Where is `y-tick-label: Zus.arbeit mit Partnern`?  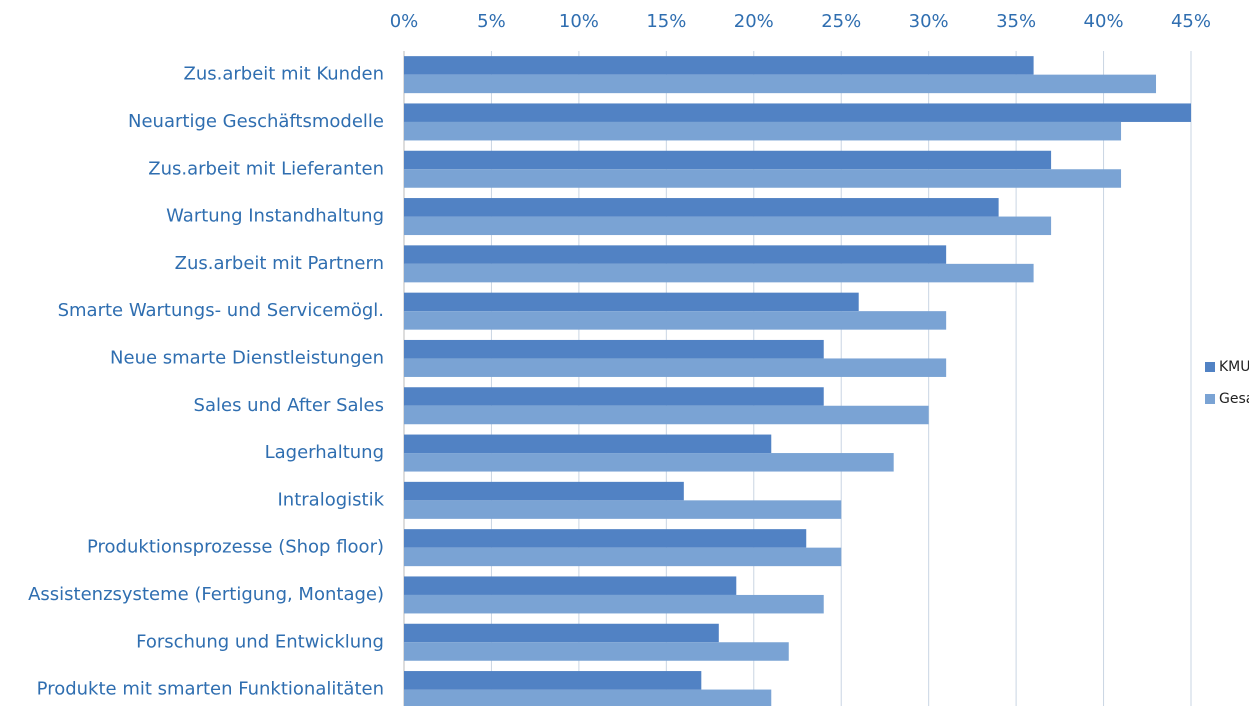
y-tick-label: Zus.arbeit mit Partnern is located at coordinates (279, 263).